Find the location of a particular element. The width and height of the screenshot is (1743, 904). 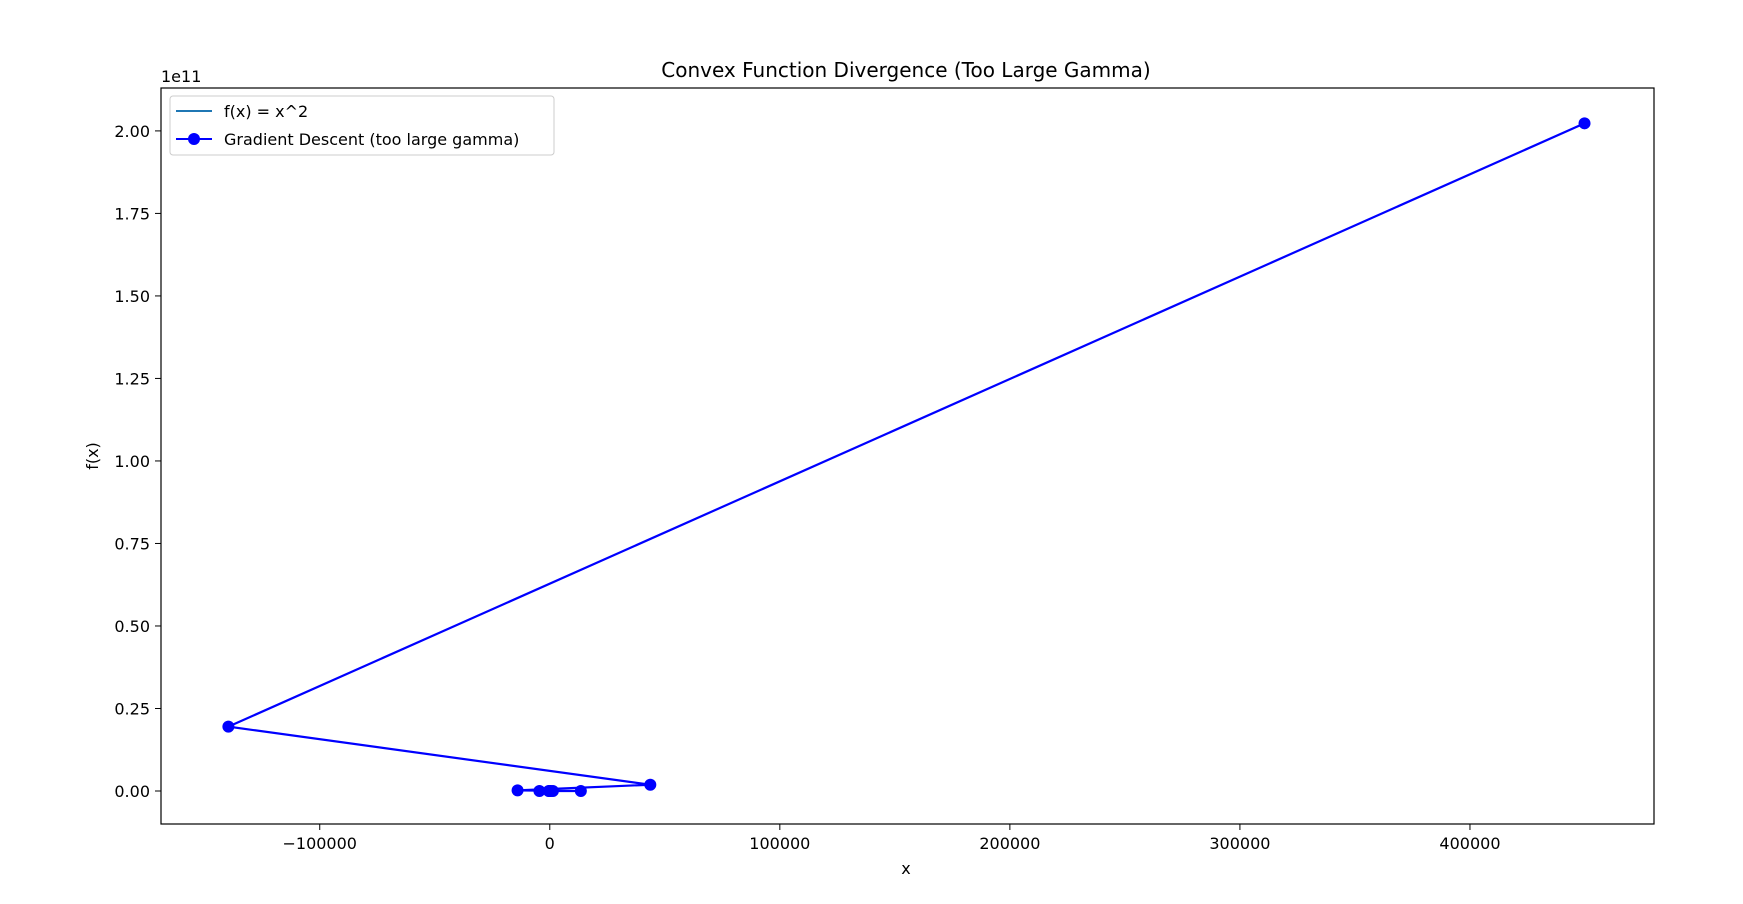

x-tick-label: 100000 is located at coordinates (779, 843).